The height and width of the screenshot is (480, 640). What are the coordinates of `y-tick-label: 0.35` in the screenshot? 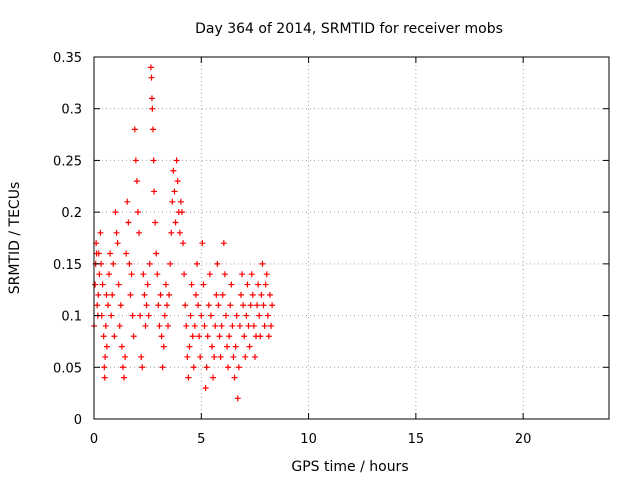 It's located at (67, 58).